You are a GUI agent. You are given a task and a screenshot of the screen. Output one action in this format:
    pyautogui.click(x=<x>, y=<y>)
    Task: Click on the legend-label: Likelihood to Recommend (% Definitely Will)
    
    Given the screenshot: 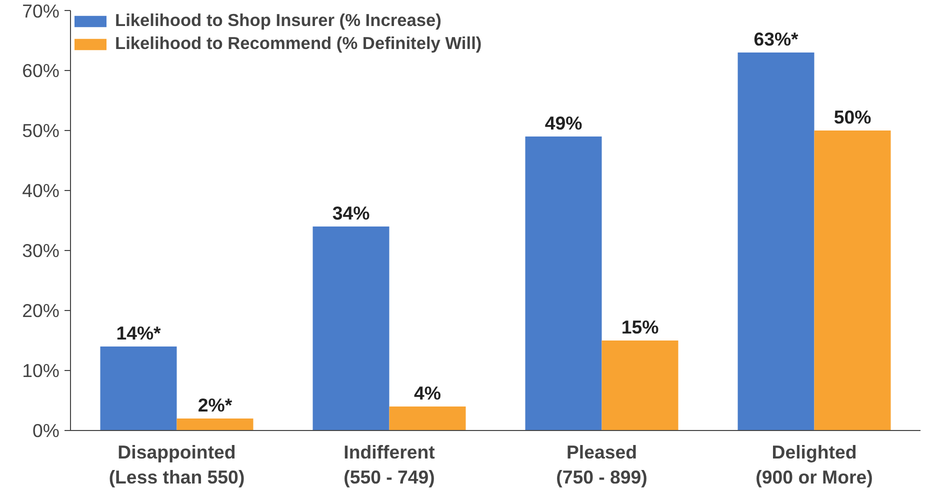 What is the action you would take?
    pyautogui.click(x=298, y=43)
    